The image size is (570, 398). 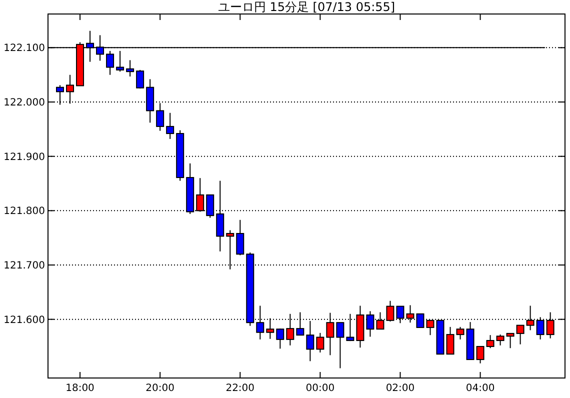 What do you see at coordinates (80, 388) in the screenshot?
I see `x-tick-label: 18:00` at bounding box center [80, 388].